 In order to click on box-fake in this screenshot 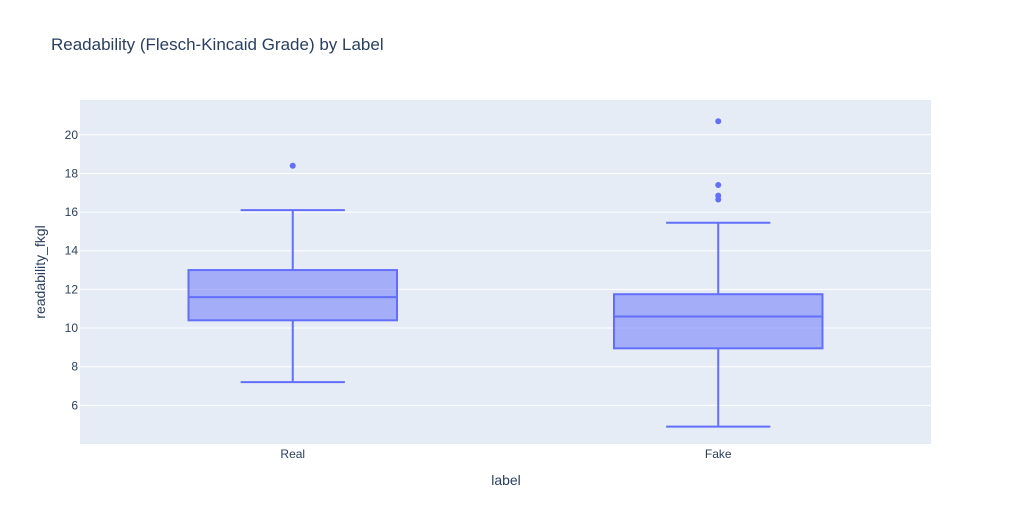, I will do `click(718, 273)`.